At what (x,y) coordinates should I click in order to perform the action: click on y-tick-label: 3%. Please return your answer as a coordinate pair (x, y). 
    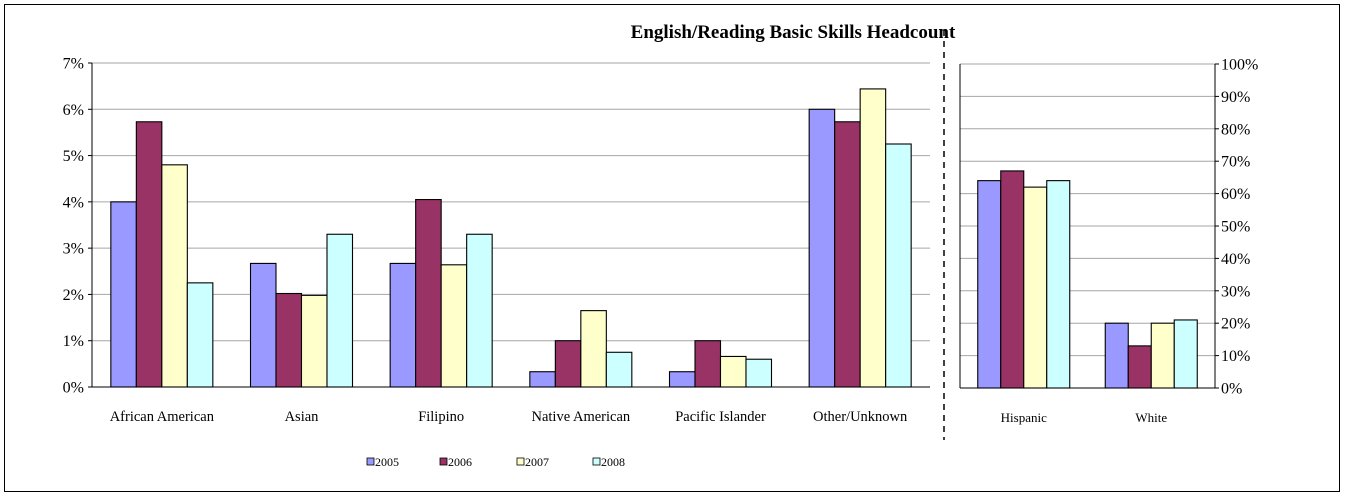
    Looking at the image, I should click on (73, 249).